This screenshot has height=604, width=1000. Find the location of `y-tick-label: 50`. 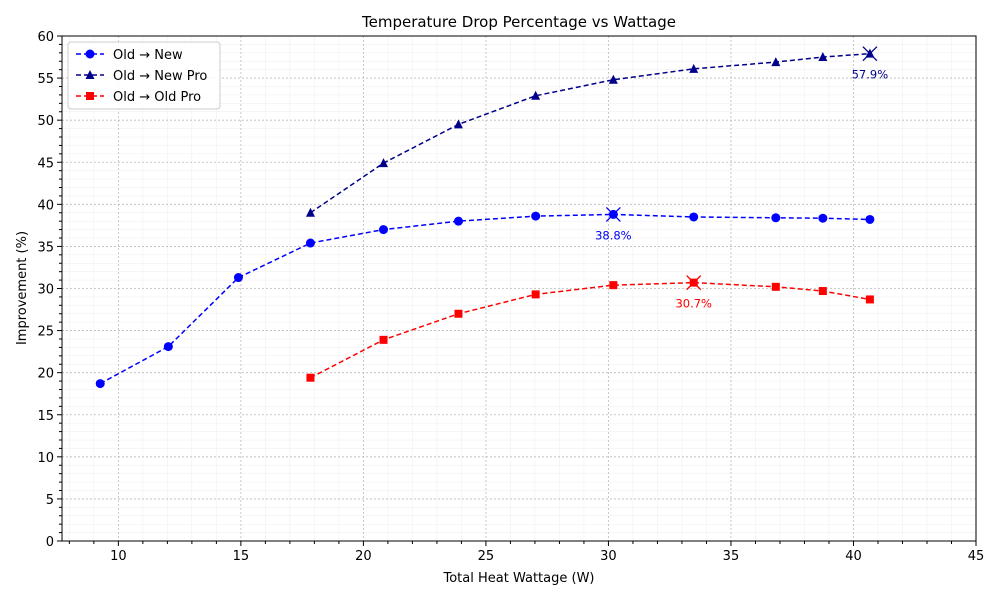

y-tick-label: 50 is located at coordinates (45, 121).